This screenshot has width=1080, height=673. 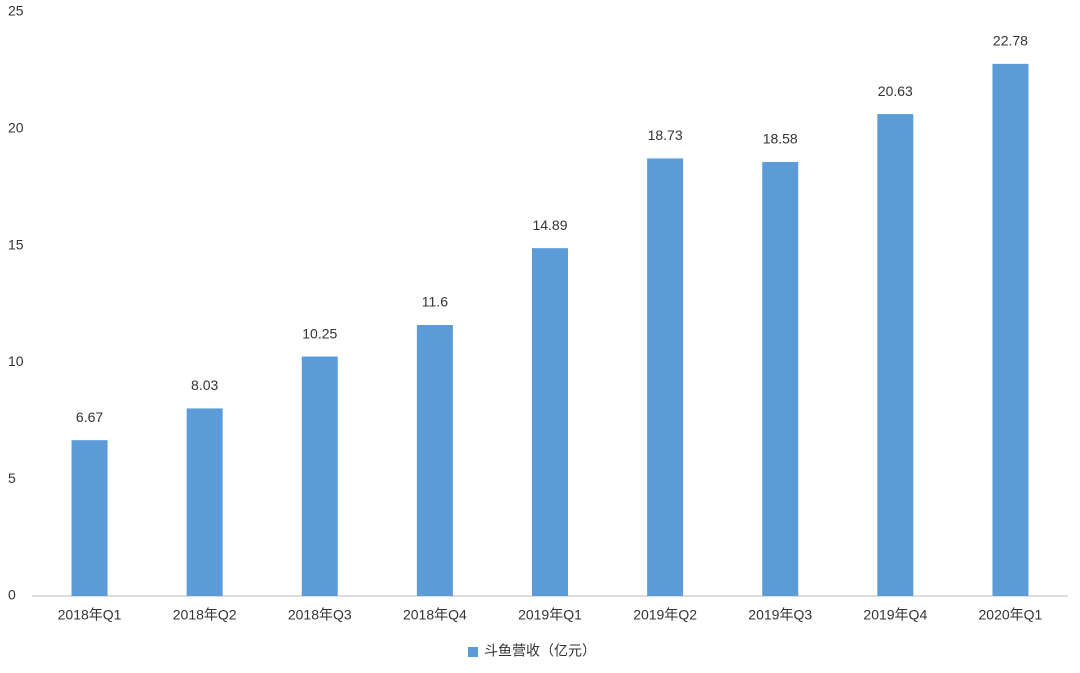 What do you see at coordinates (12, 478) in the screenshot?
I see `y-tick-label: 5` at bounding box center [12, 478].